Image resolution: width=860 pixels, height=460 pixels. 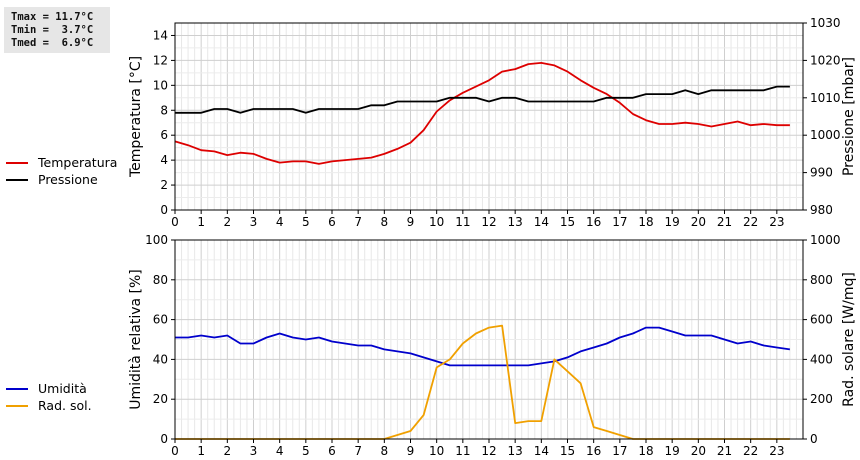 What do you see at coordinates (821, 399) in the screenshot?
I see `y-right-tick-label: 200` at bounding box center [821, 399].